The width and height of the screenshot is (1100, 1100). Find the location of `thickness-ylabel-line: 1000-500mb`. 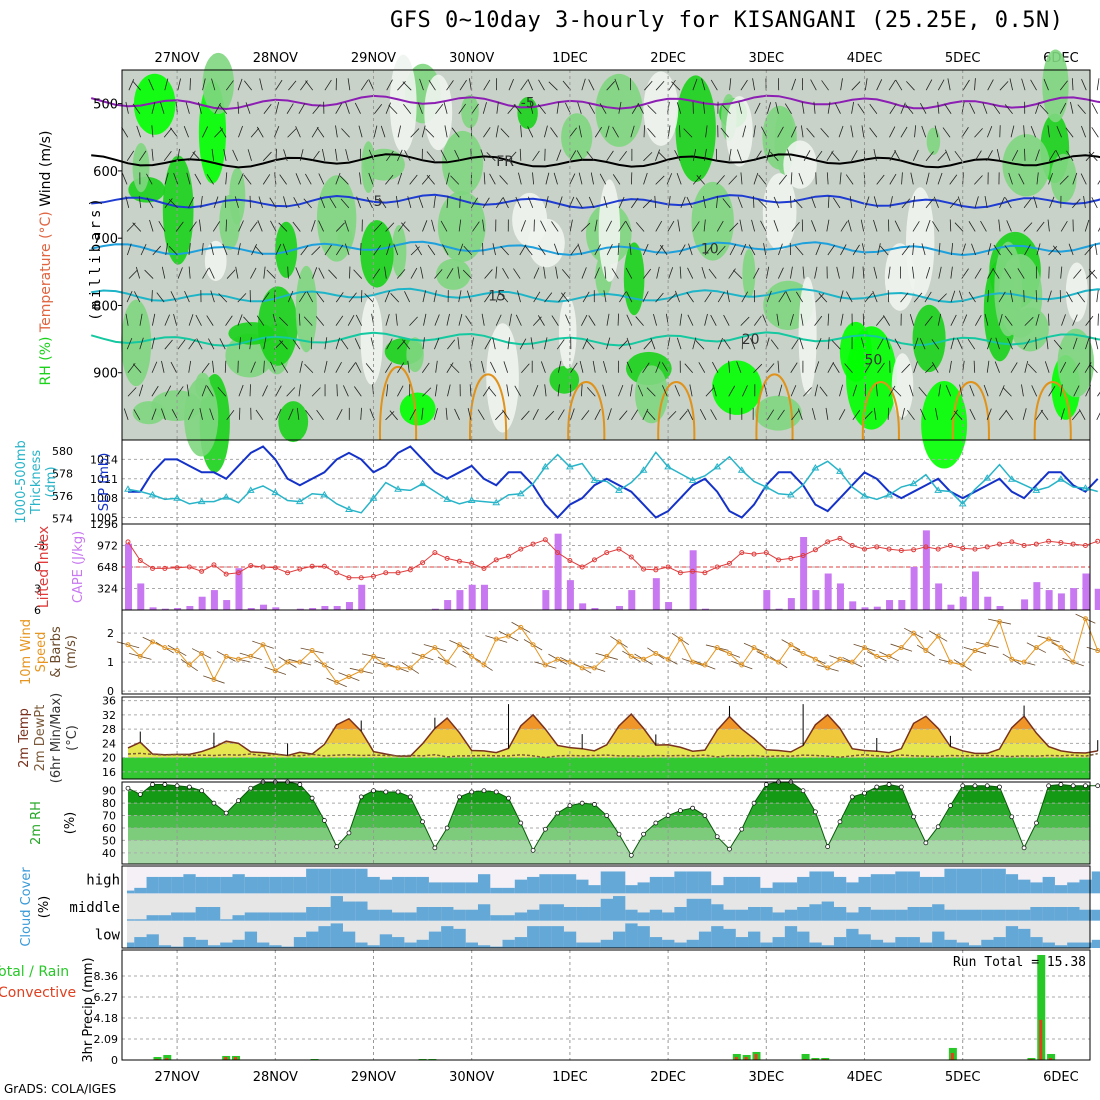

thickness-ylabel-line: 1000-500mb is located at coordinates (21, 482).